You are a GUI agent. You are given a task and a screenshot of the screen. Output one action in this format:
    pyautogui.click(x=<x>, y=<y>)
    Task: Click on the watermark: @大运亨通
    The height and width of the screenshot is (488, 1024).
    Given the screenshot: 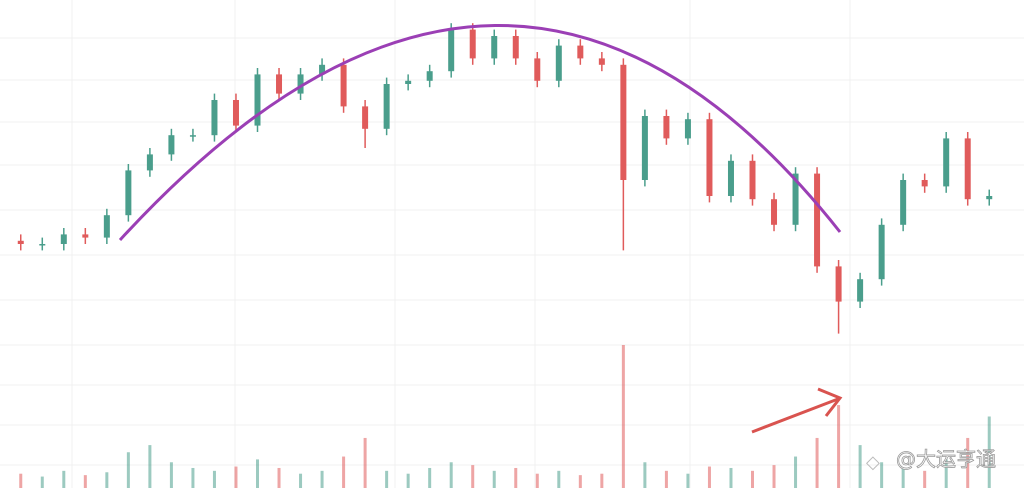 What is the action you would take?
    pyautogui.click(x=946, y=459)
    